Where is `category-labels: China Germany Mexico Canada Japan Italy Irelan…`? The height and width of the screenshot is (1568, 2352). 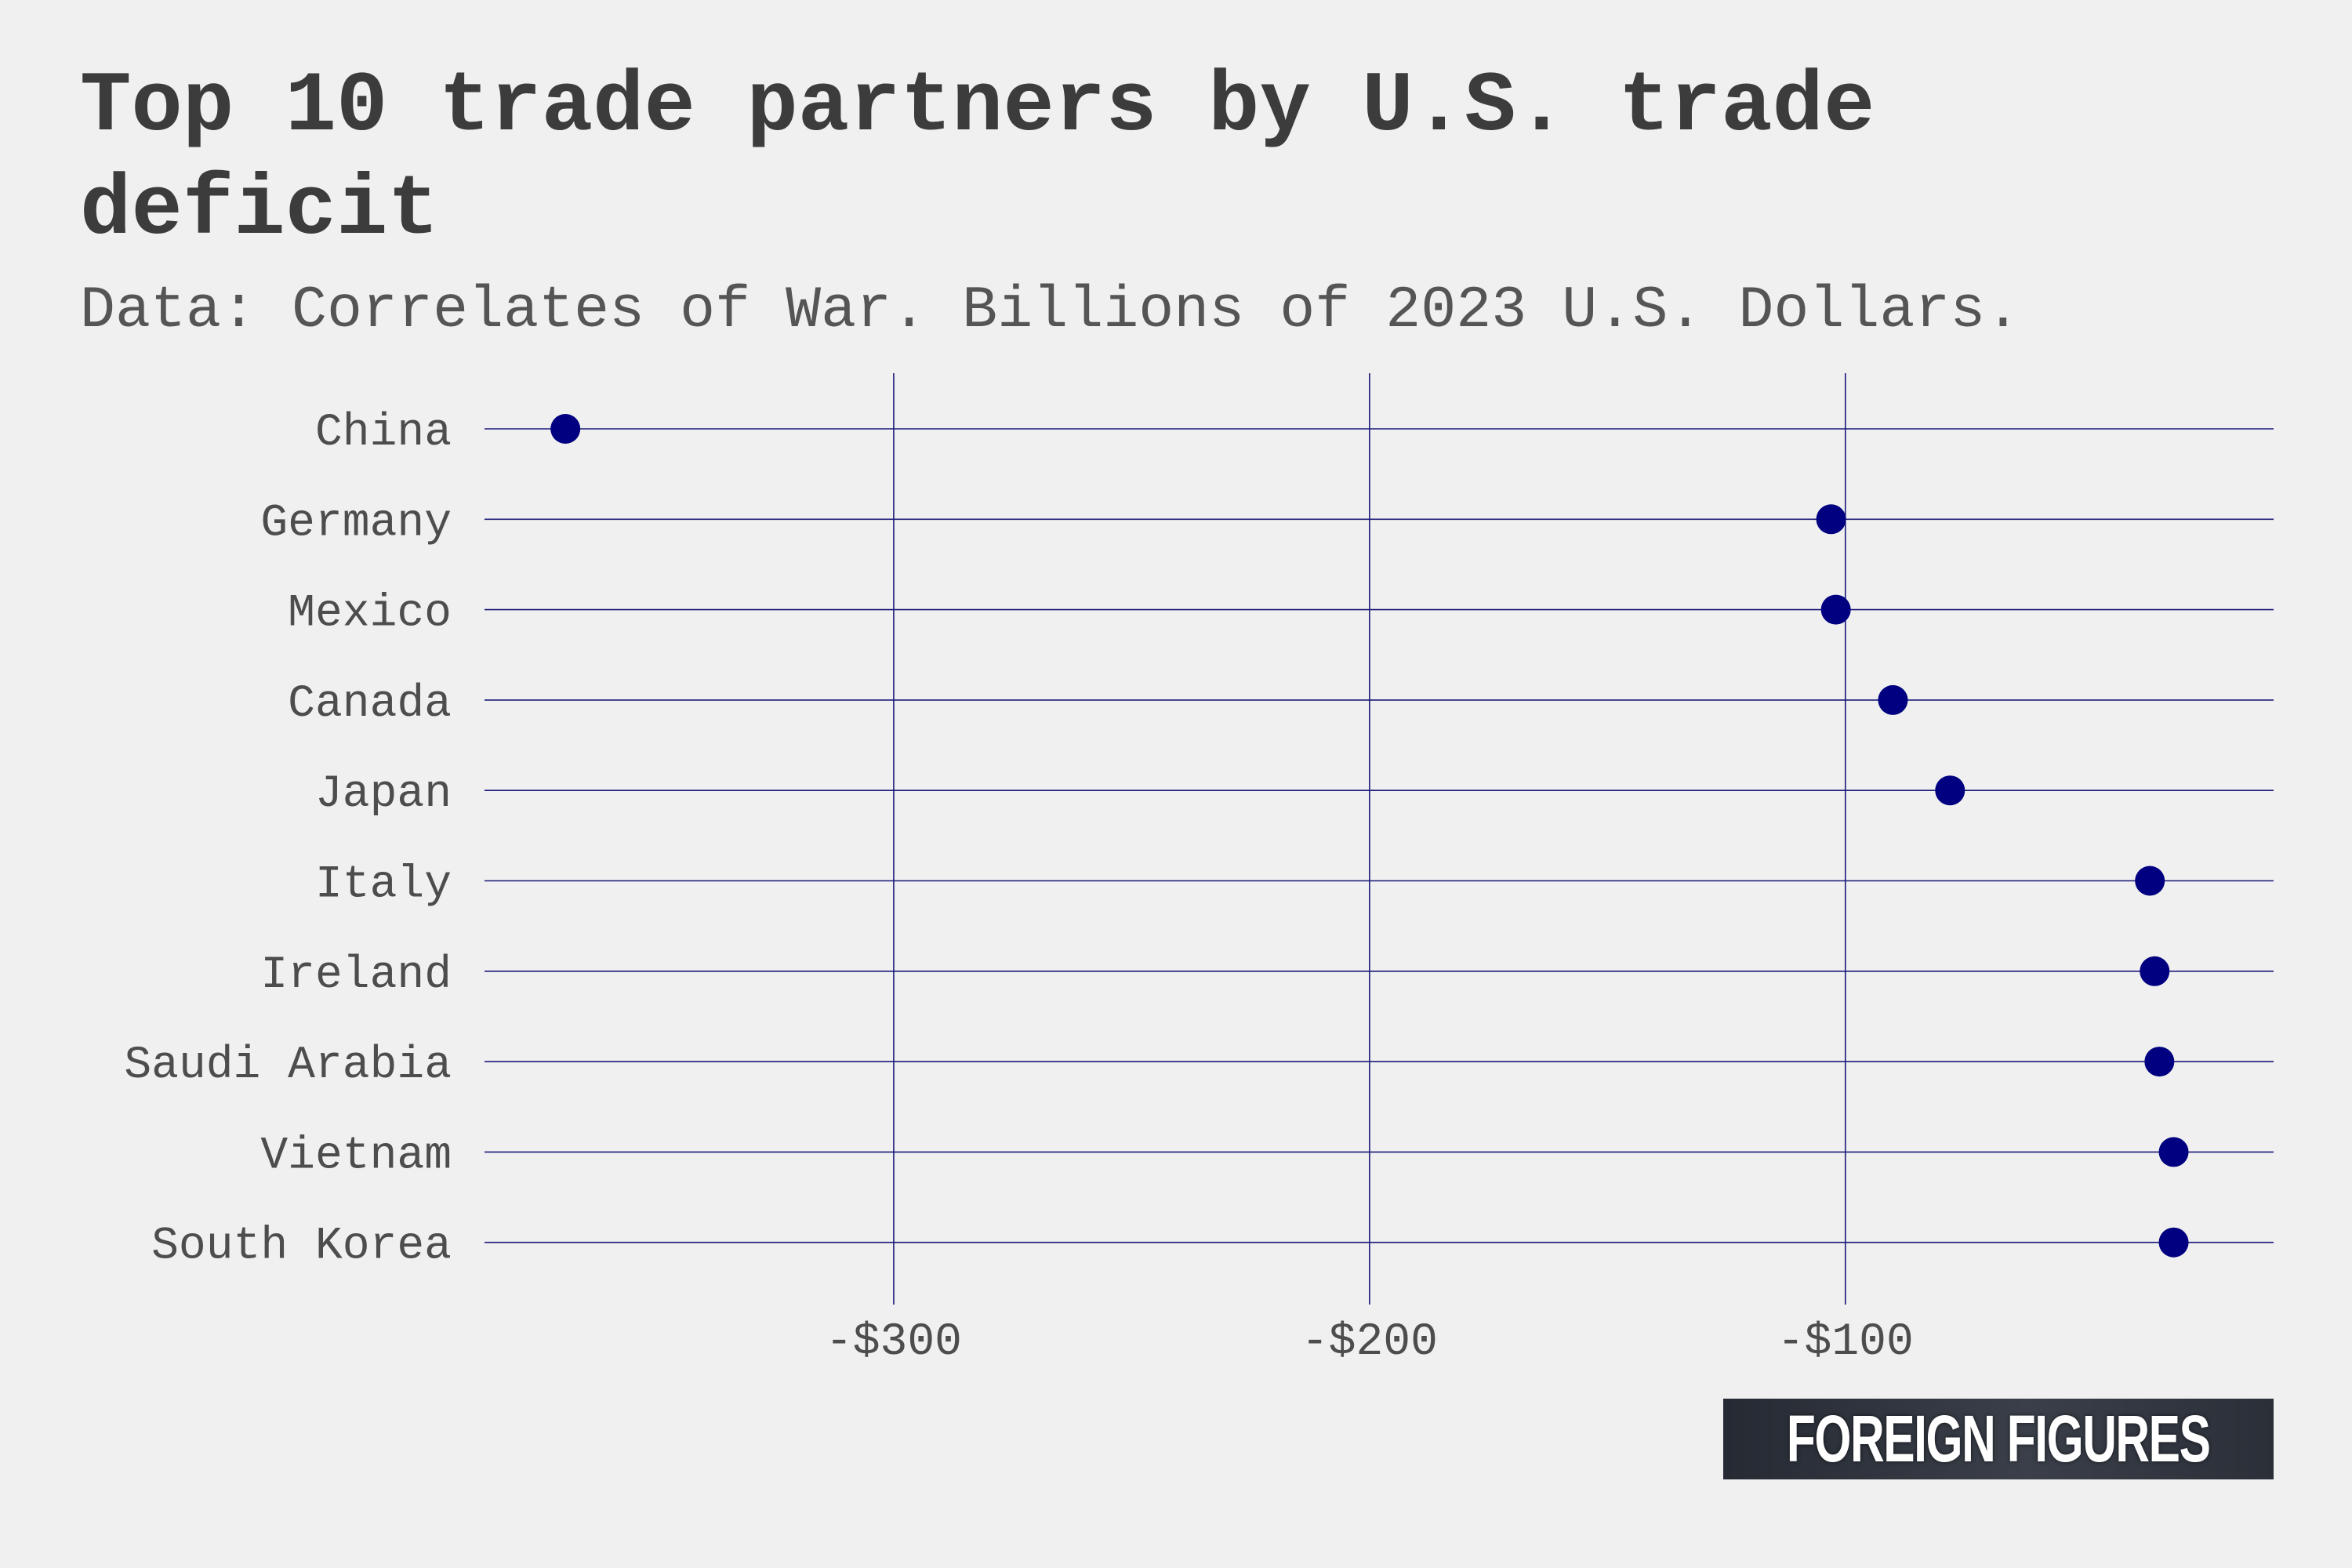 category-labels: China Germany Mexico Canada Japan Italy Irelan… is located at coordinates (288, 840).